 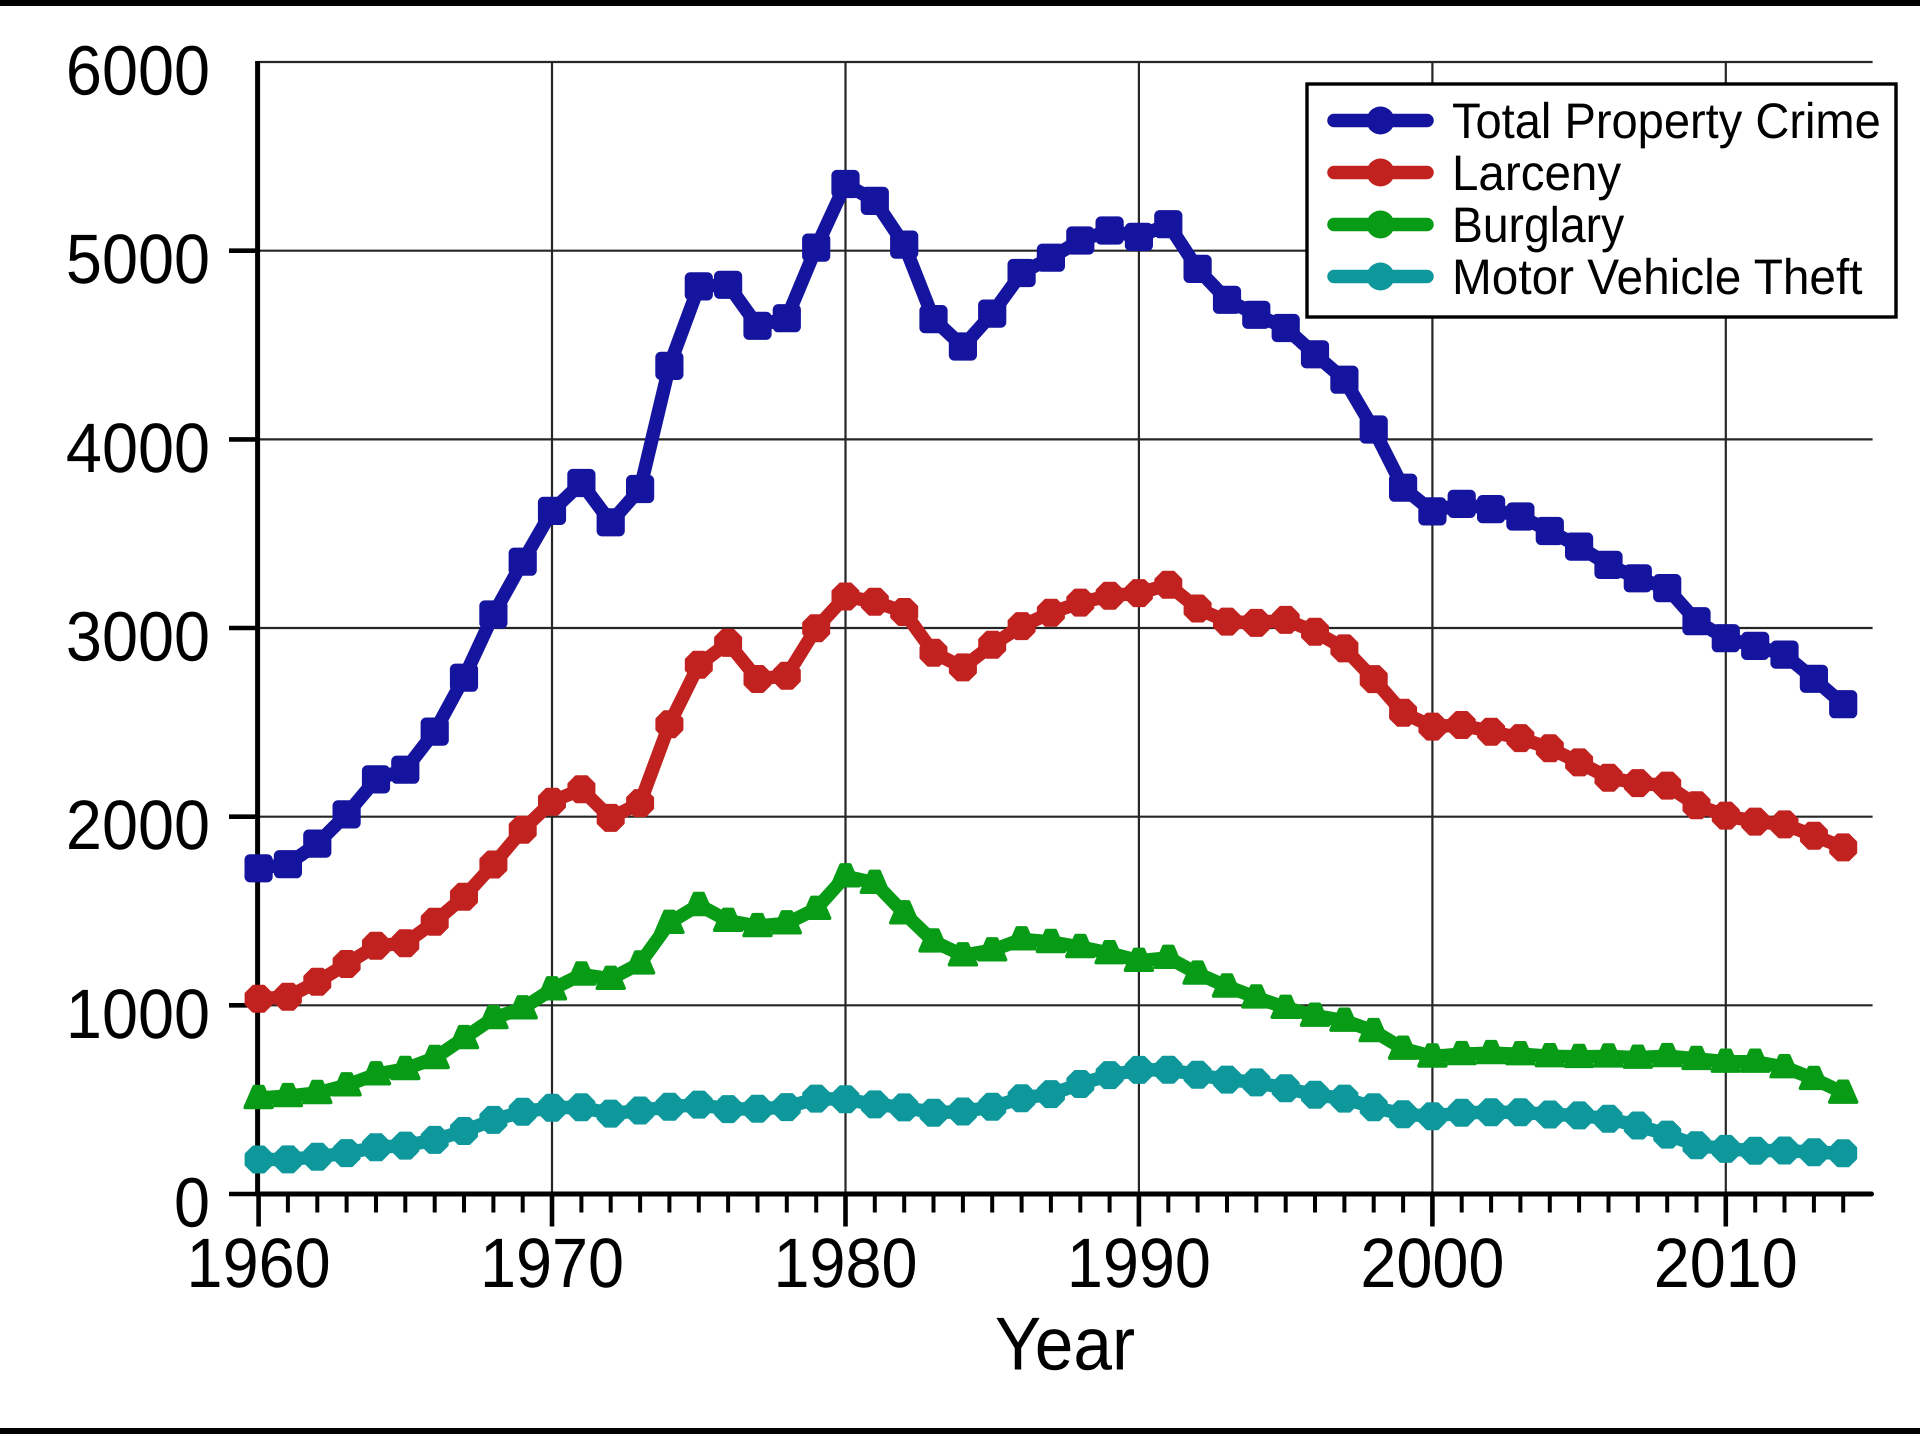 I want to click on svg-text: 1980, so click(x=845, y=1263).